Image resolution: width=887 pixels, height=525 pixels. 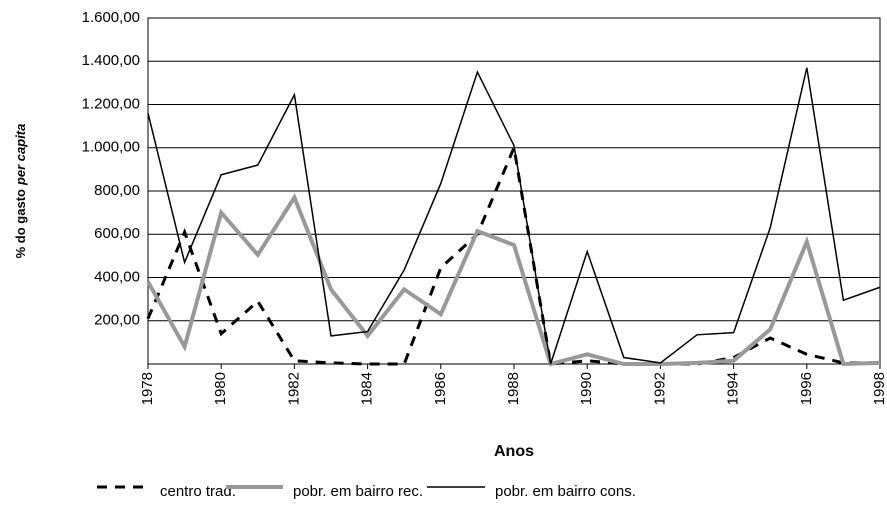 I want to click on y-tick-label: 1.000,00, so click(x=111, y=147).